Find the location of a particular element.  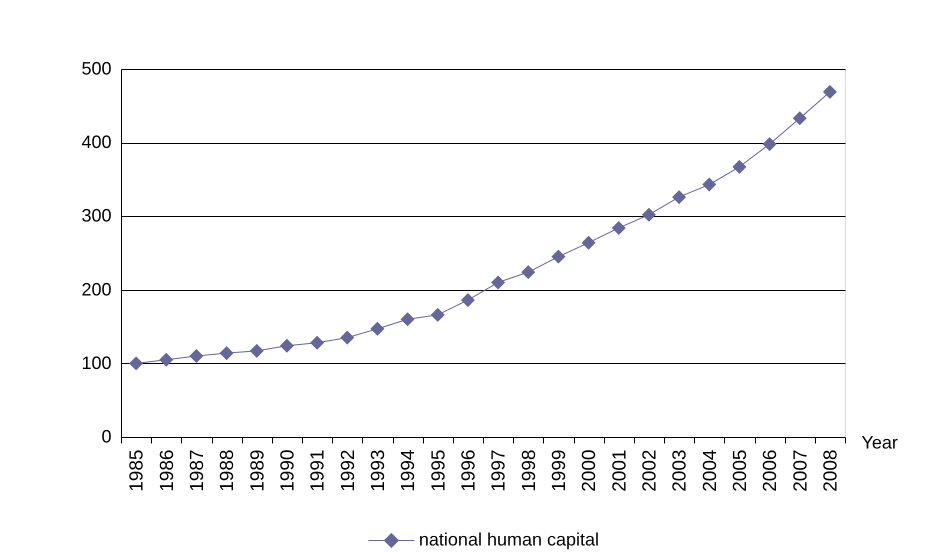

y-tick-label: 400 is located at coordinates (96, 142).